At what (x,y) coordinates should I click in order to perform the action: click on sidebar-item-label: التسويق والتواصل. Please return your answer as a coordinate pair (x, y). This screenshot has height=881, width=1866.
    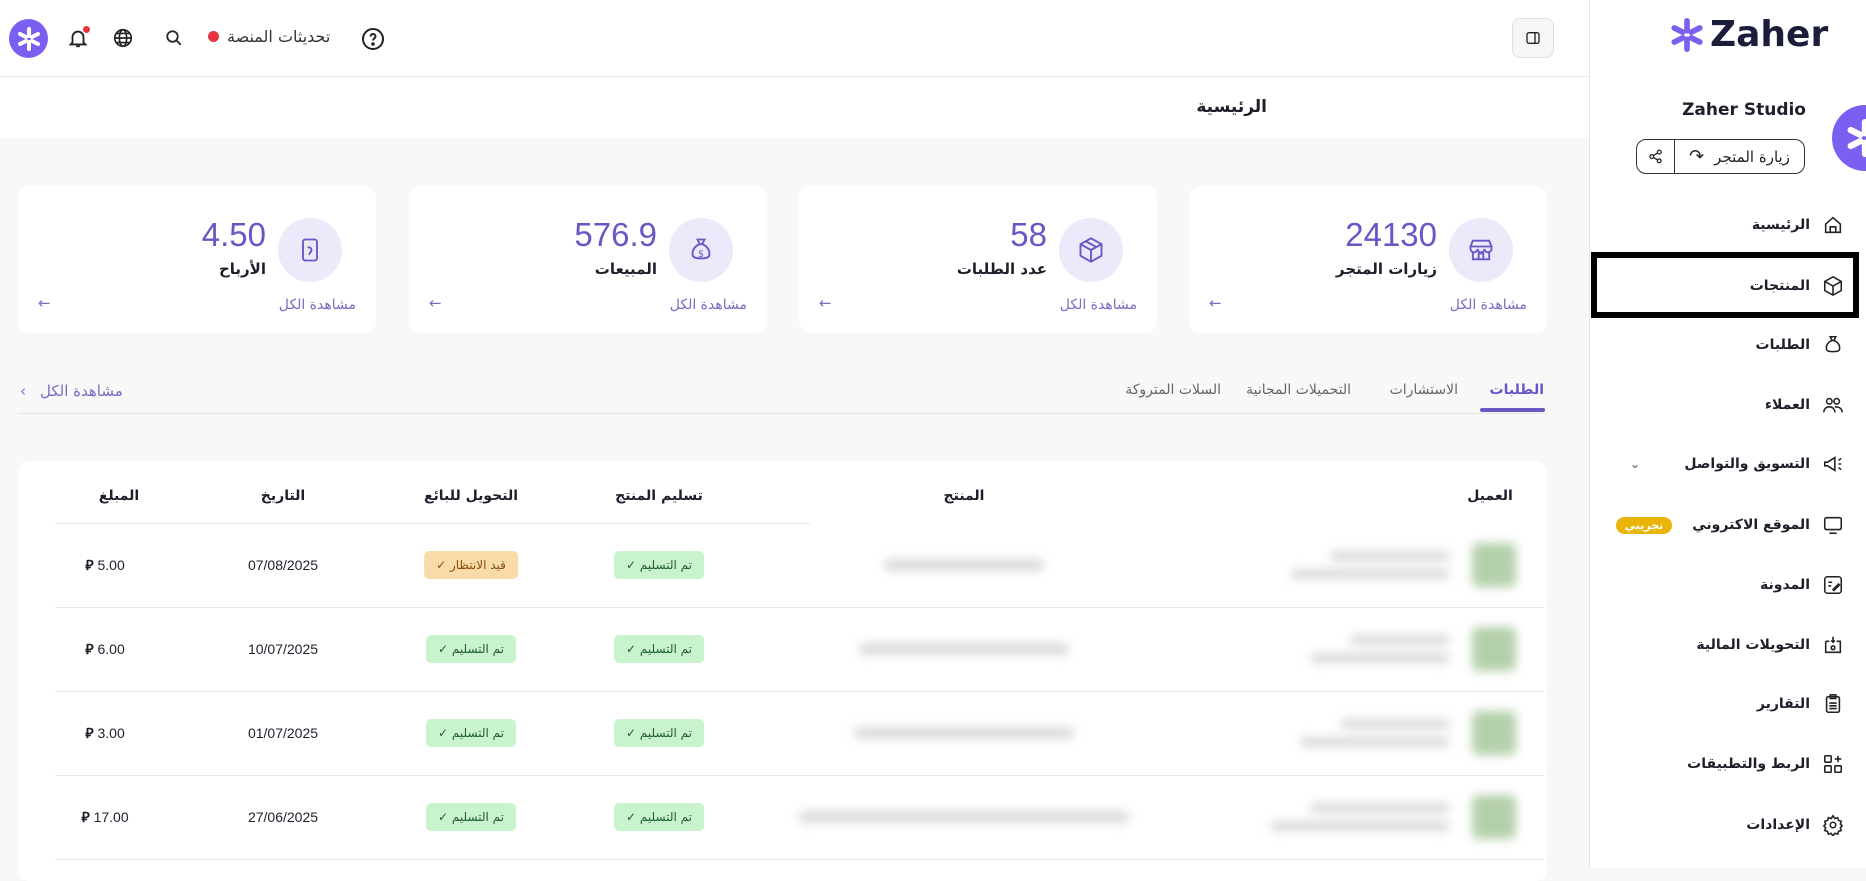
    Looking at the image, I should click on (1747, 464).